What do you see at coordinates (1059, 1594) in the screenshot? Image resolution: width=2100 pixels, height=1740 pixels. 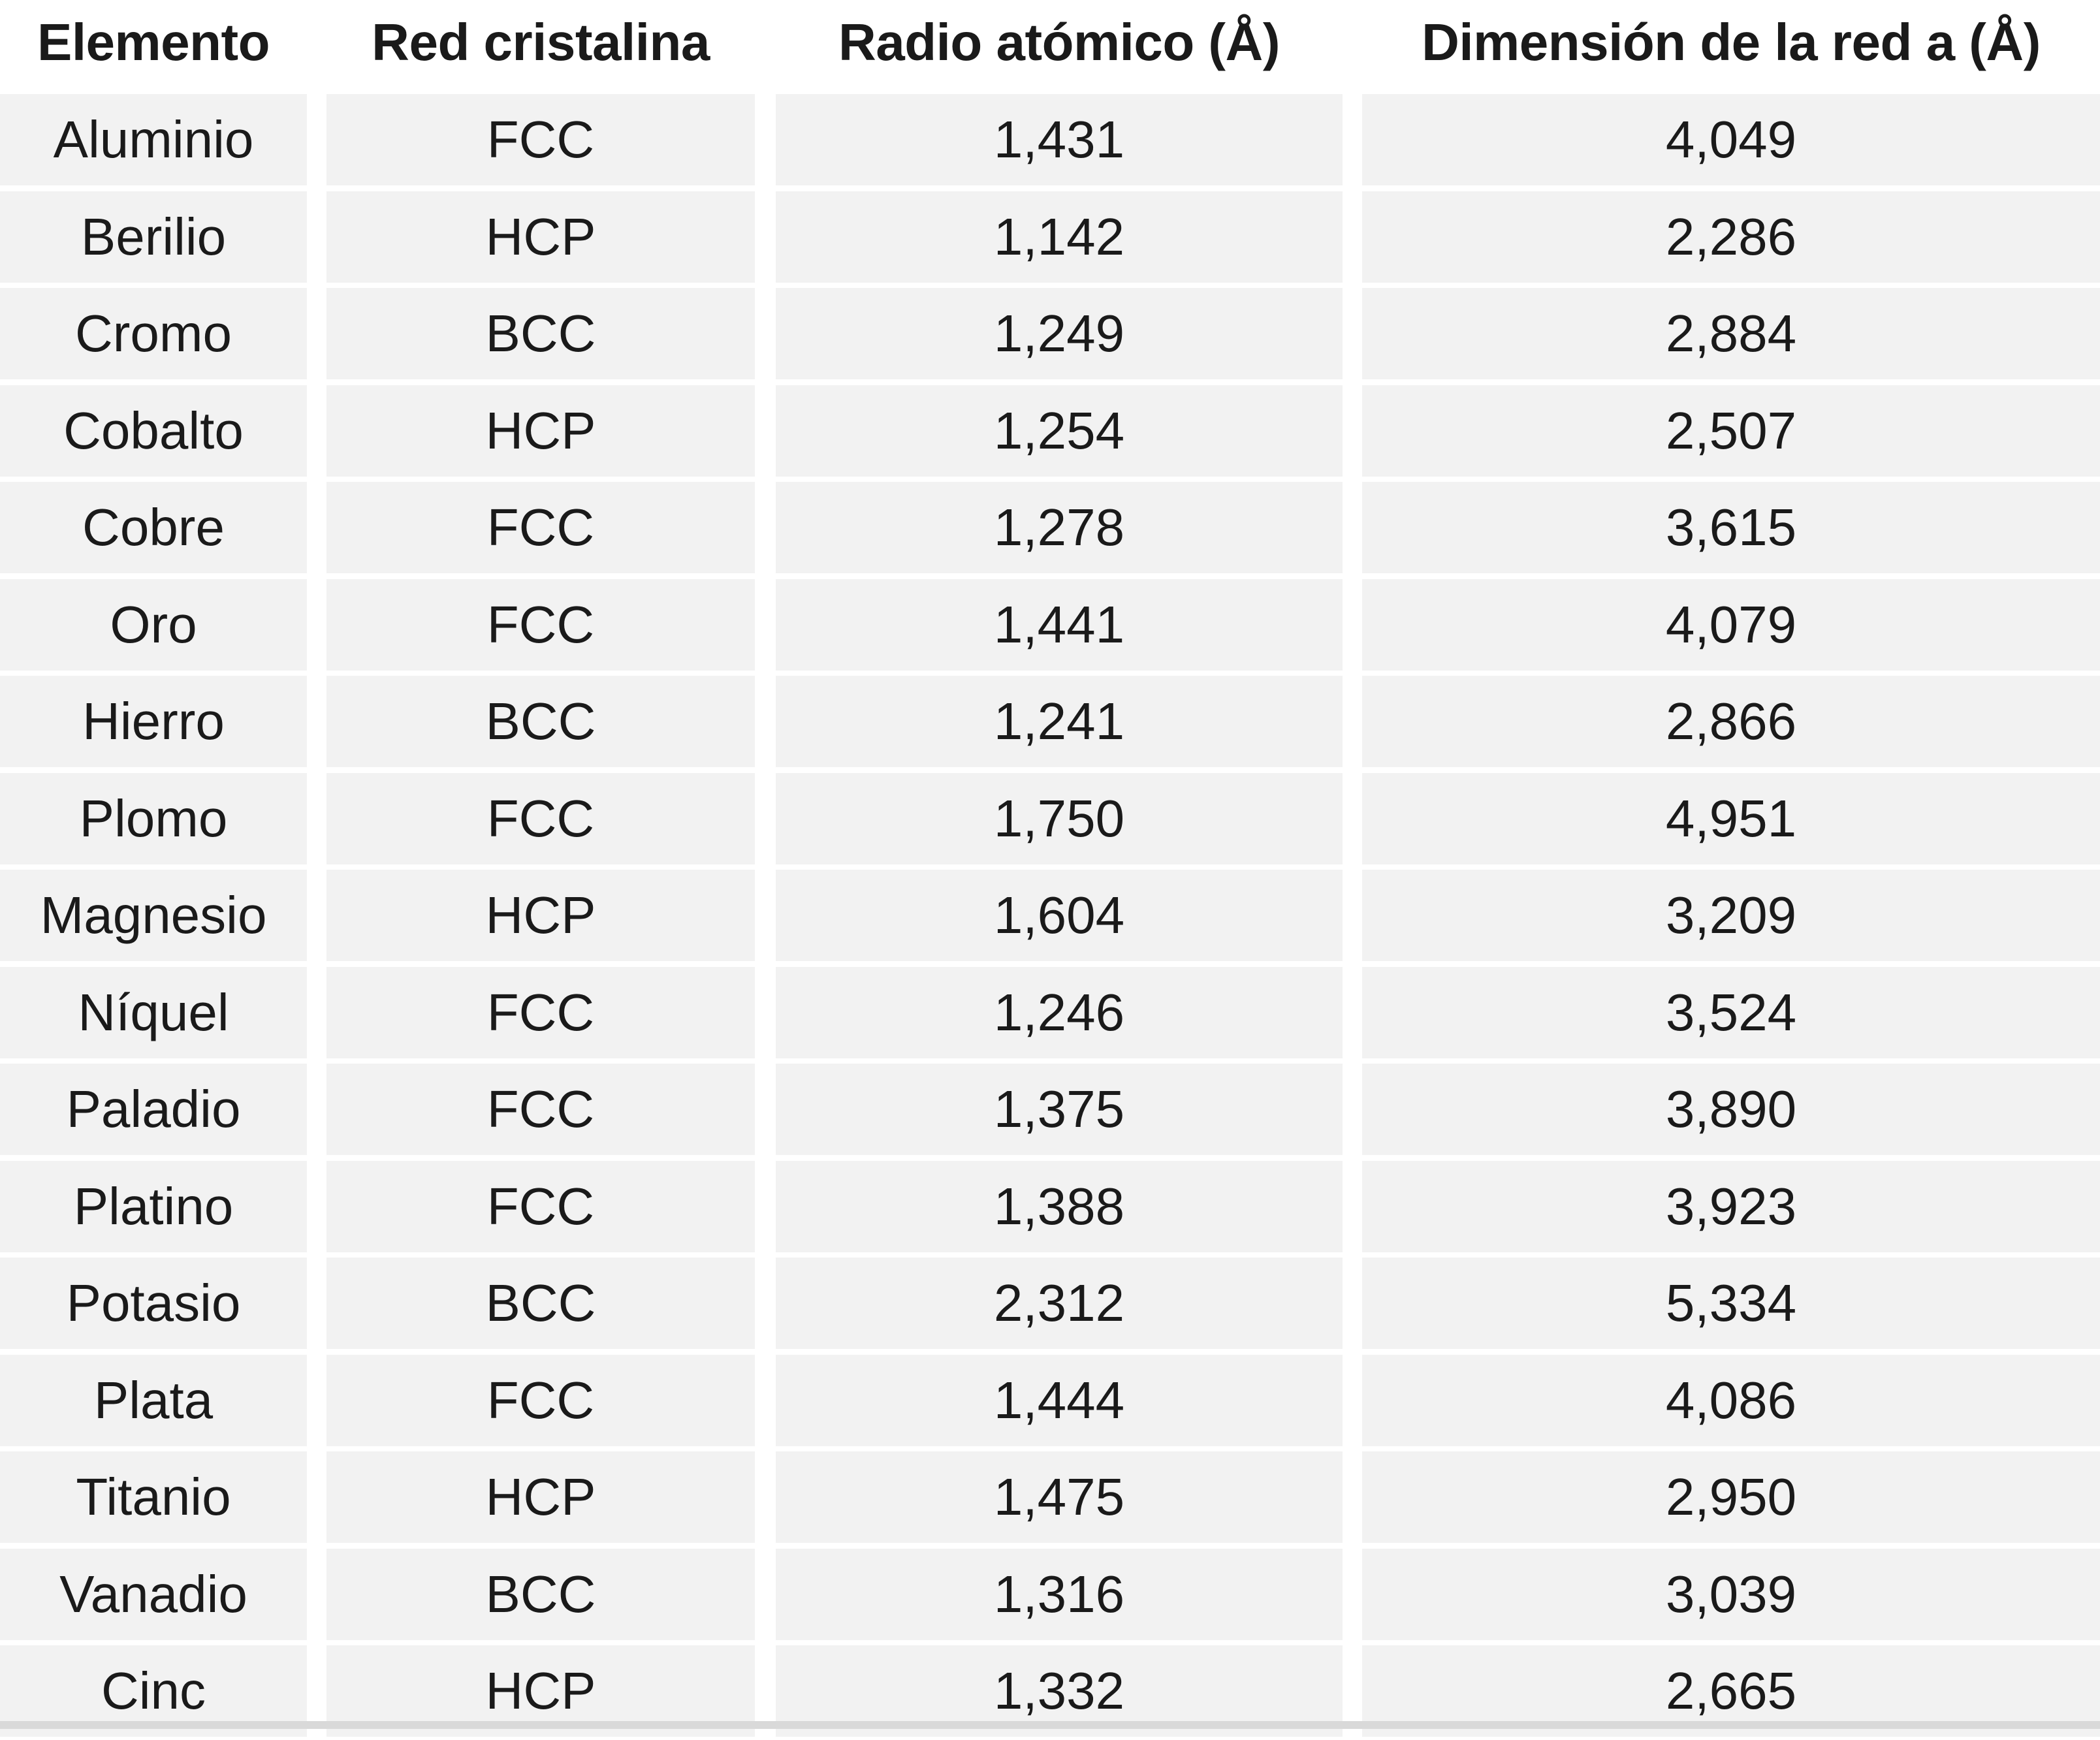 I see `cell-radio-atomico: 1,316` at bounding box center [1059, 1594].